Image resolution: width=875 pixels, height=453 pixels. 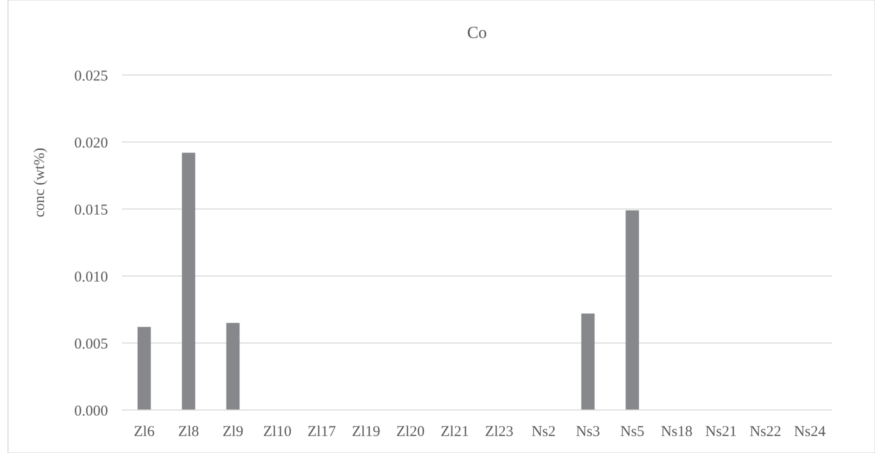 What do you see at coordinates (91, 143) in the screenshot?
I see `y-tick-label: 0.020` at bounding box center [91, 143].